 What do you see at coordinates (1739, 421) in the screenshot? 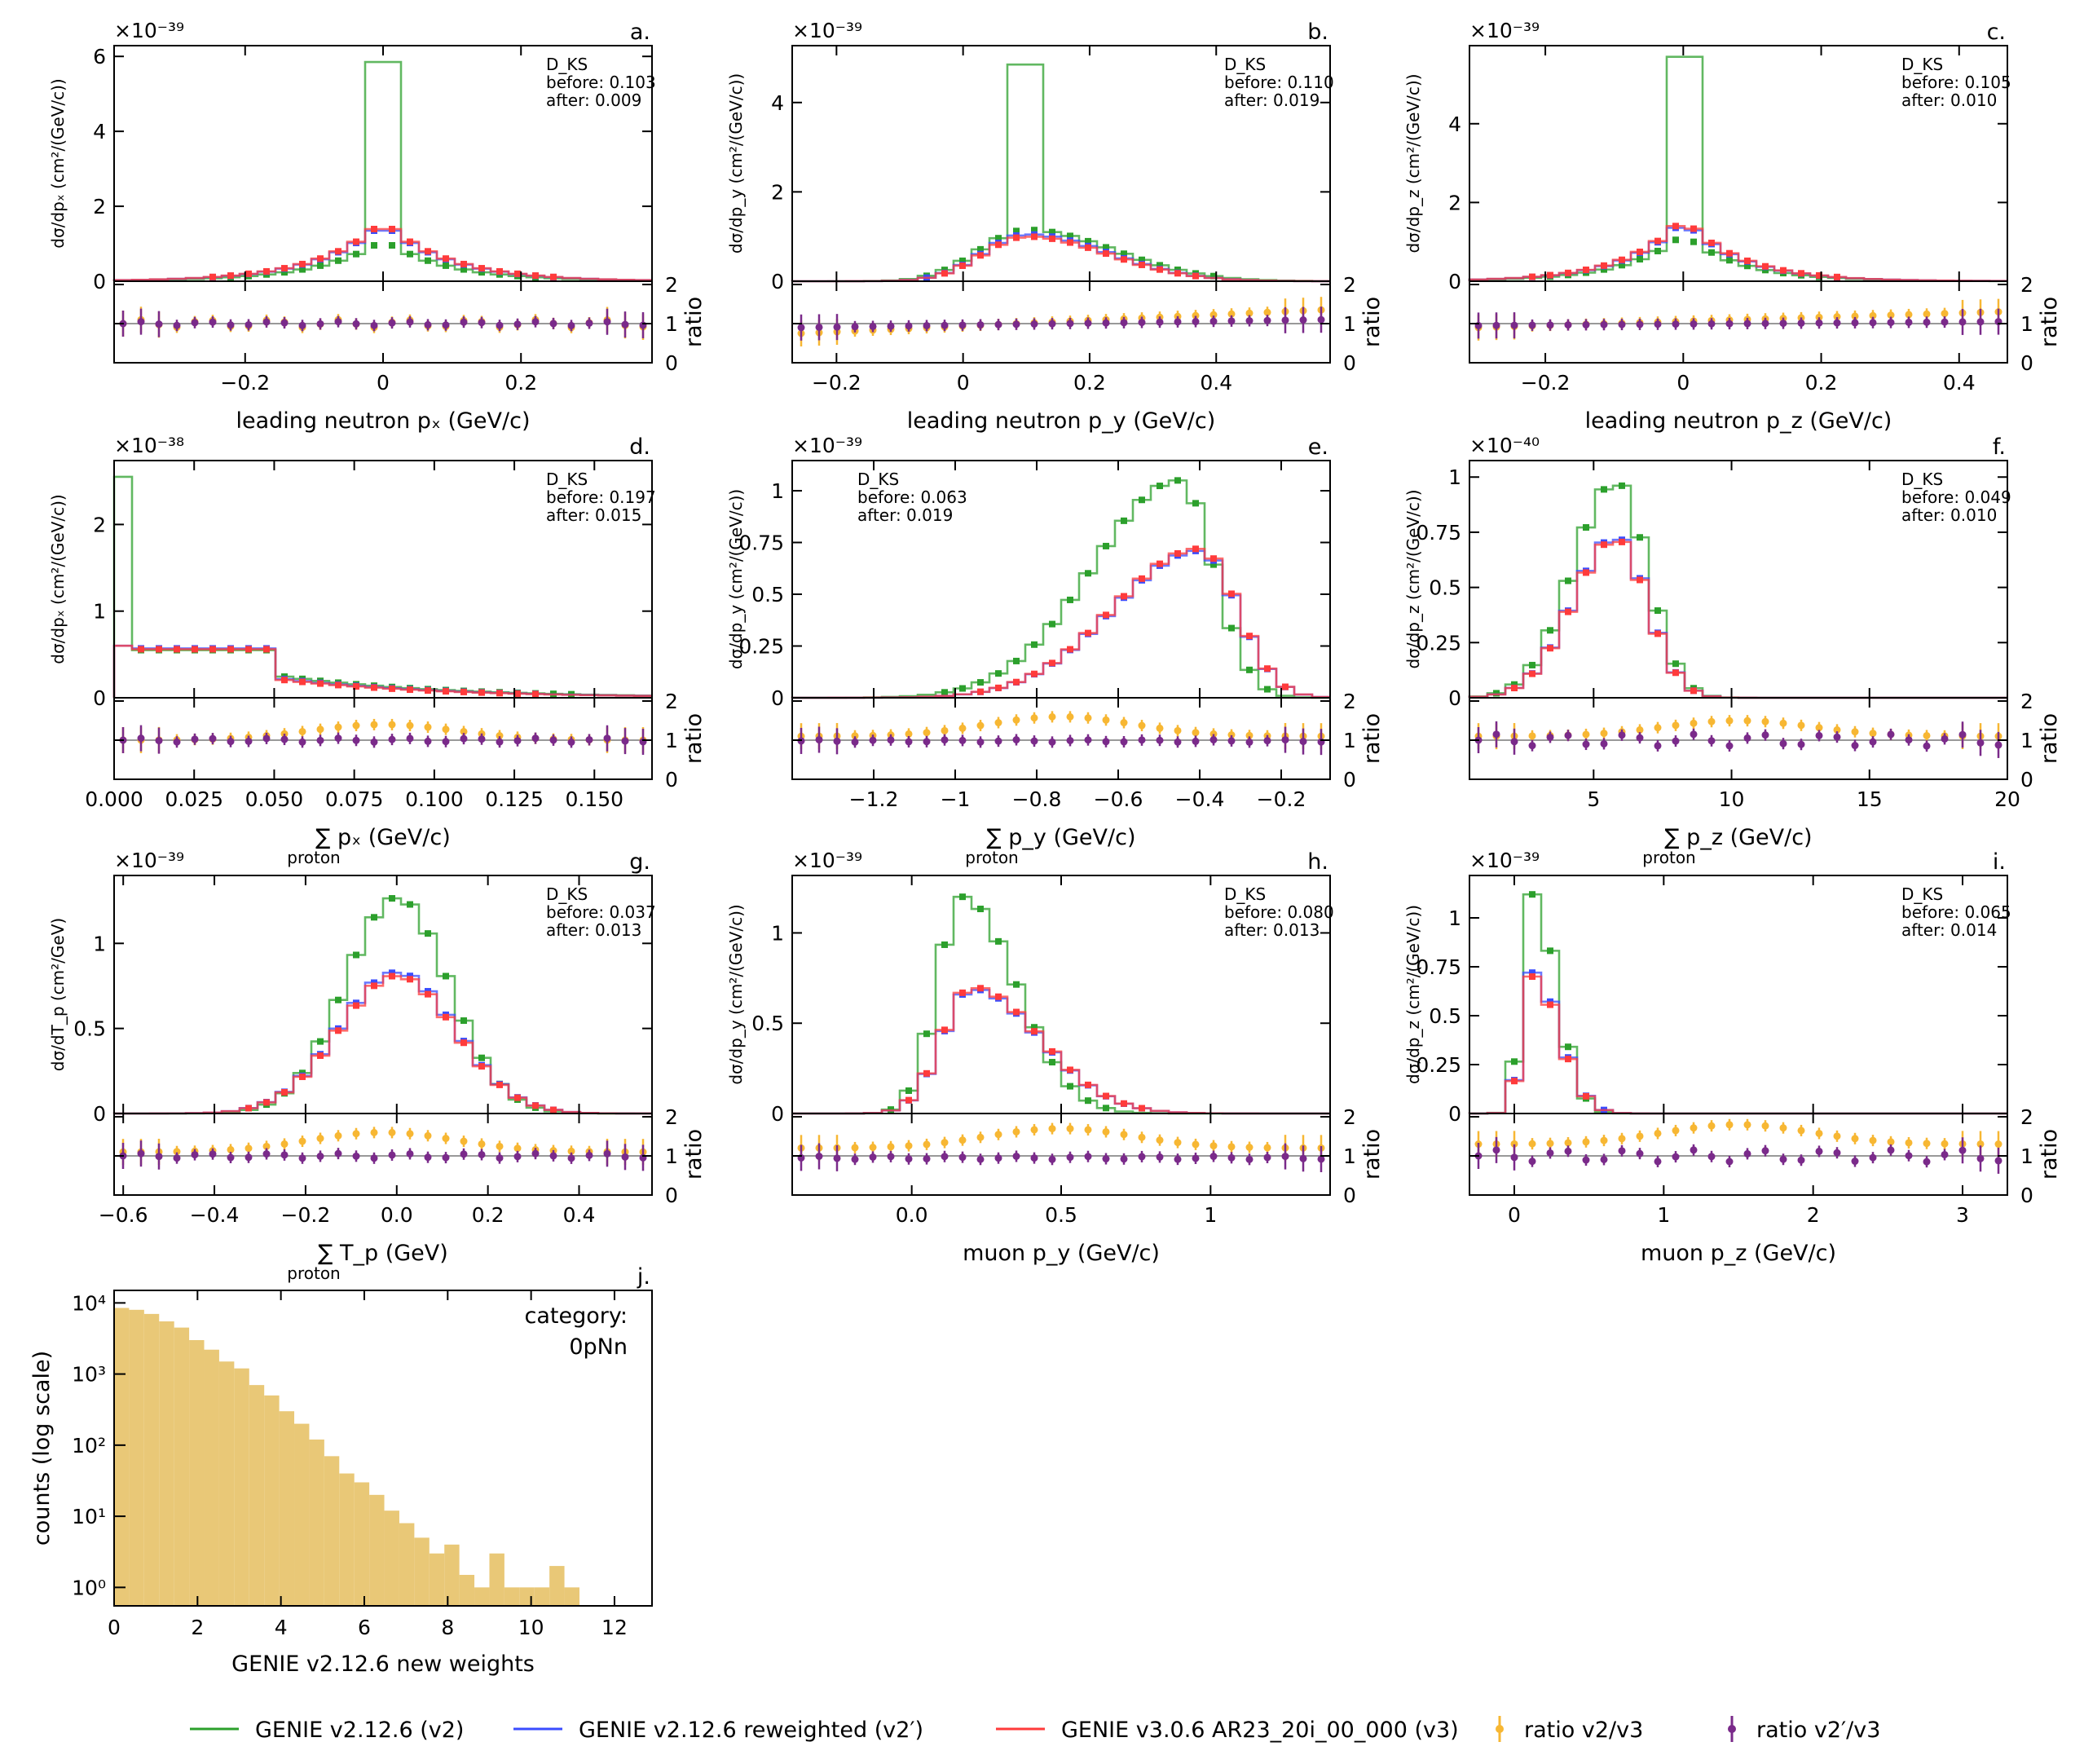
I see `x-axis-label: leading neutron p_z (GeV/c)` at bounding box center [1739, 421].